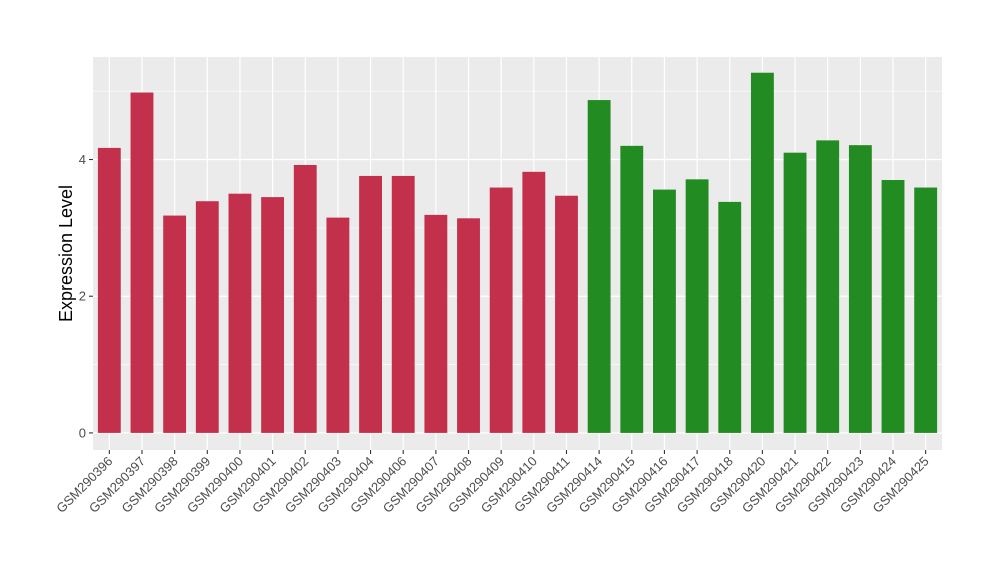 This screenshot has width=1000, height=585. I want to click on bar-GSM290411, so click(566, 314).